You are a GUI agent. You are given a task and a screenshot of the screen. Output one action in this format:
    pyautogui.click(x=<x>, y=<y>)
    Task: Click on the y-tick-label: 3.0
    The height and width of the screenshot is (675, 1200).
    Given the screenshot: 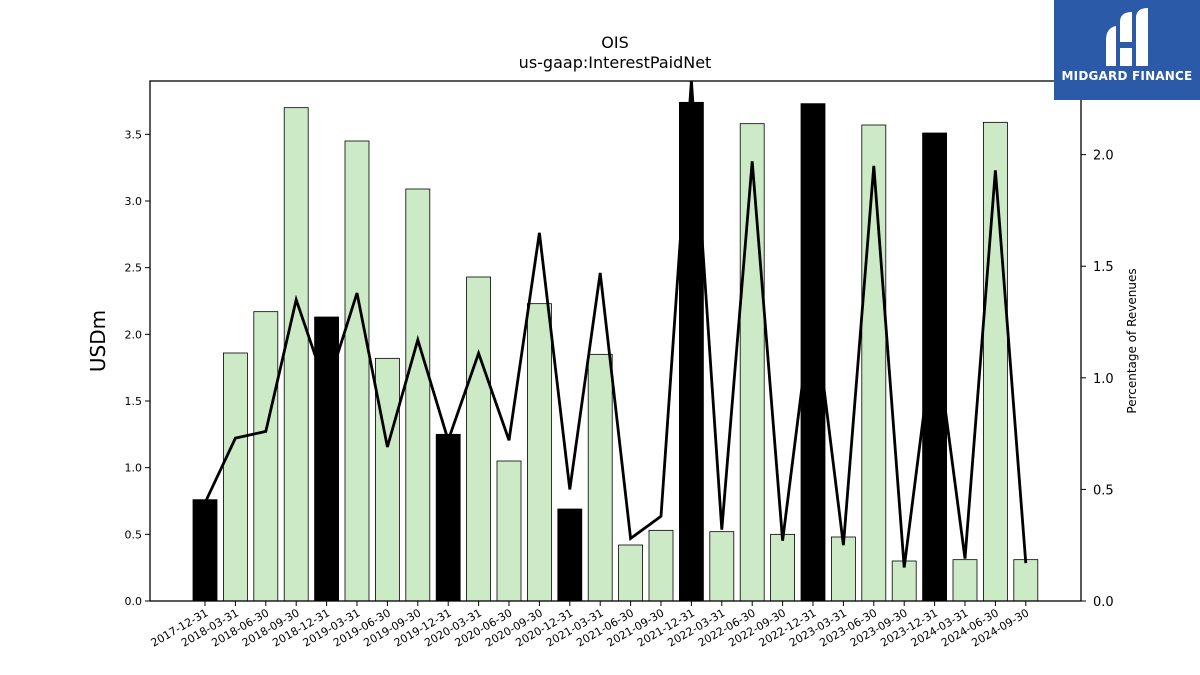 What is the action you would take?
    pyautogui.click(x=134, y=201)
    